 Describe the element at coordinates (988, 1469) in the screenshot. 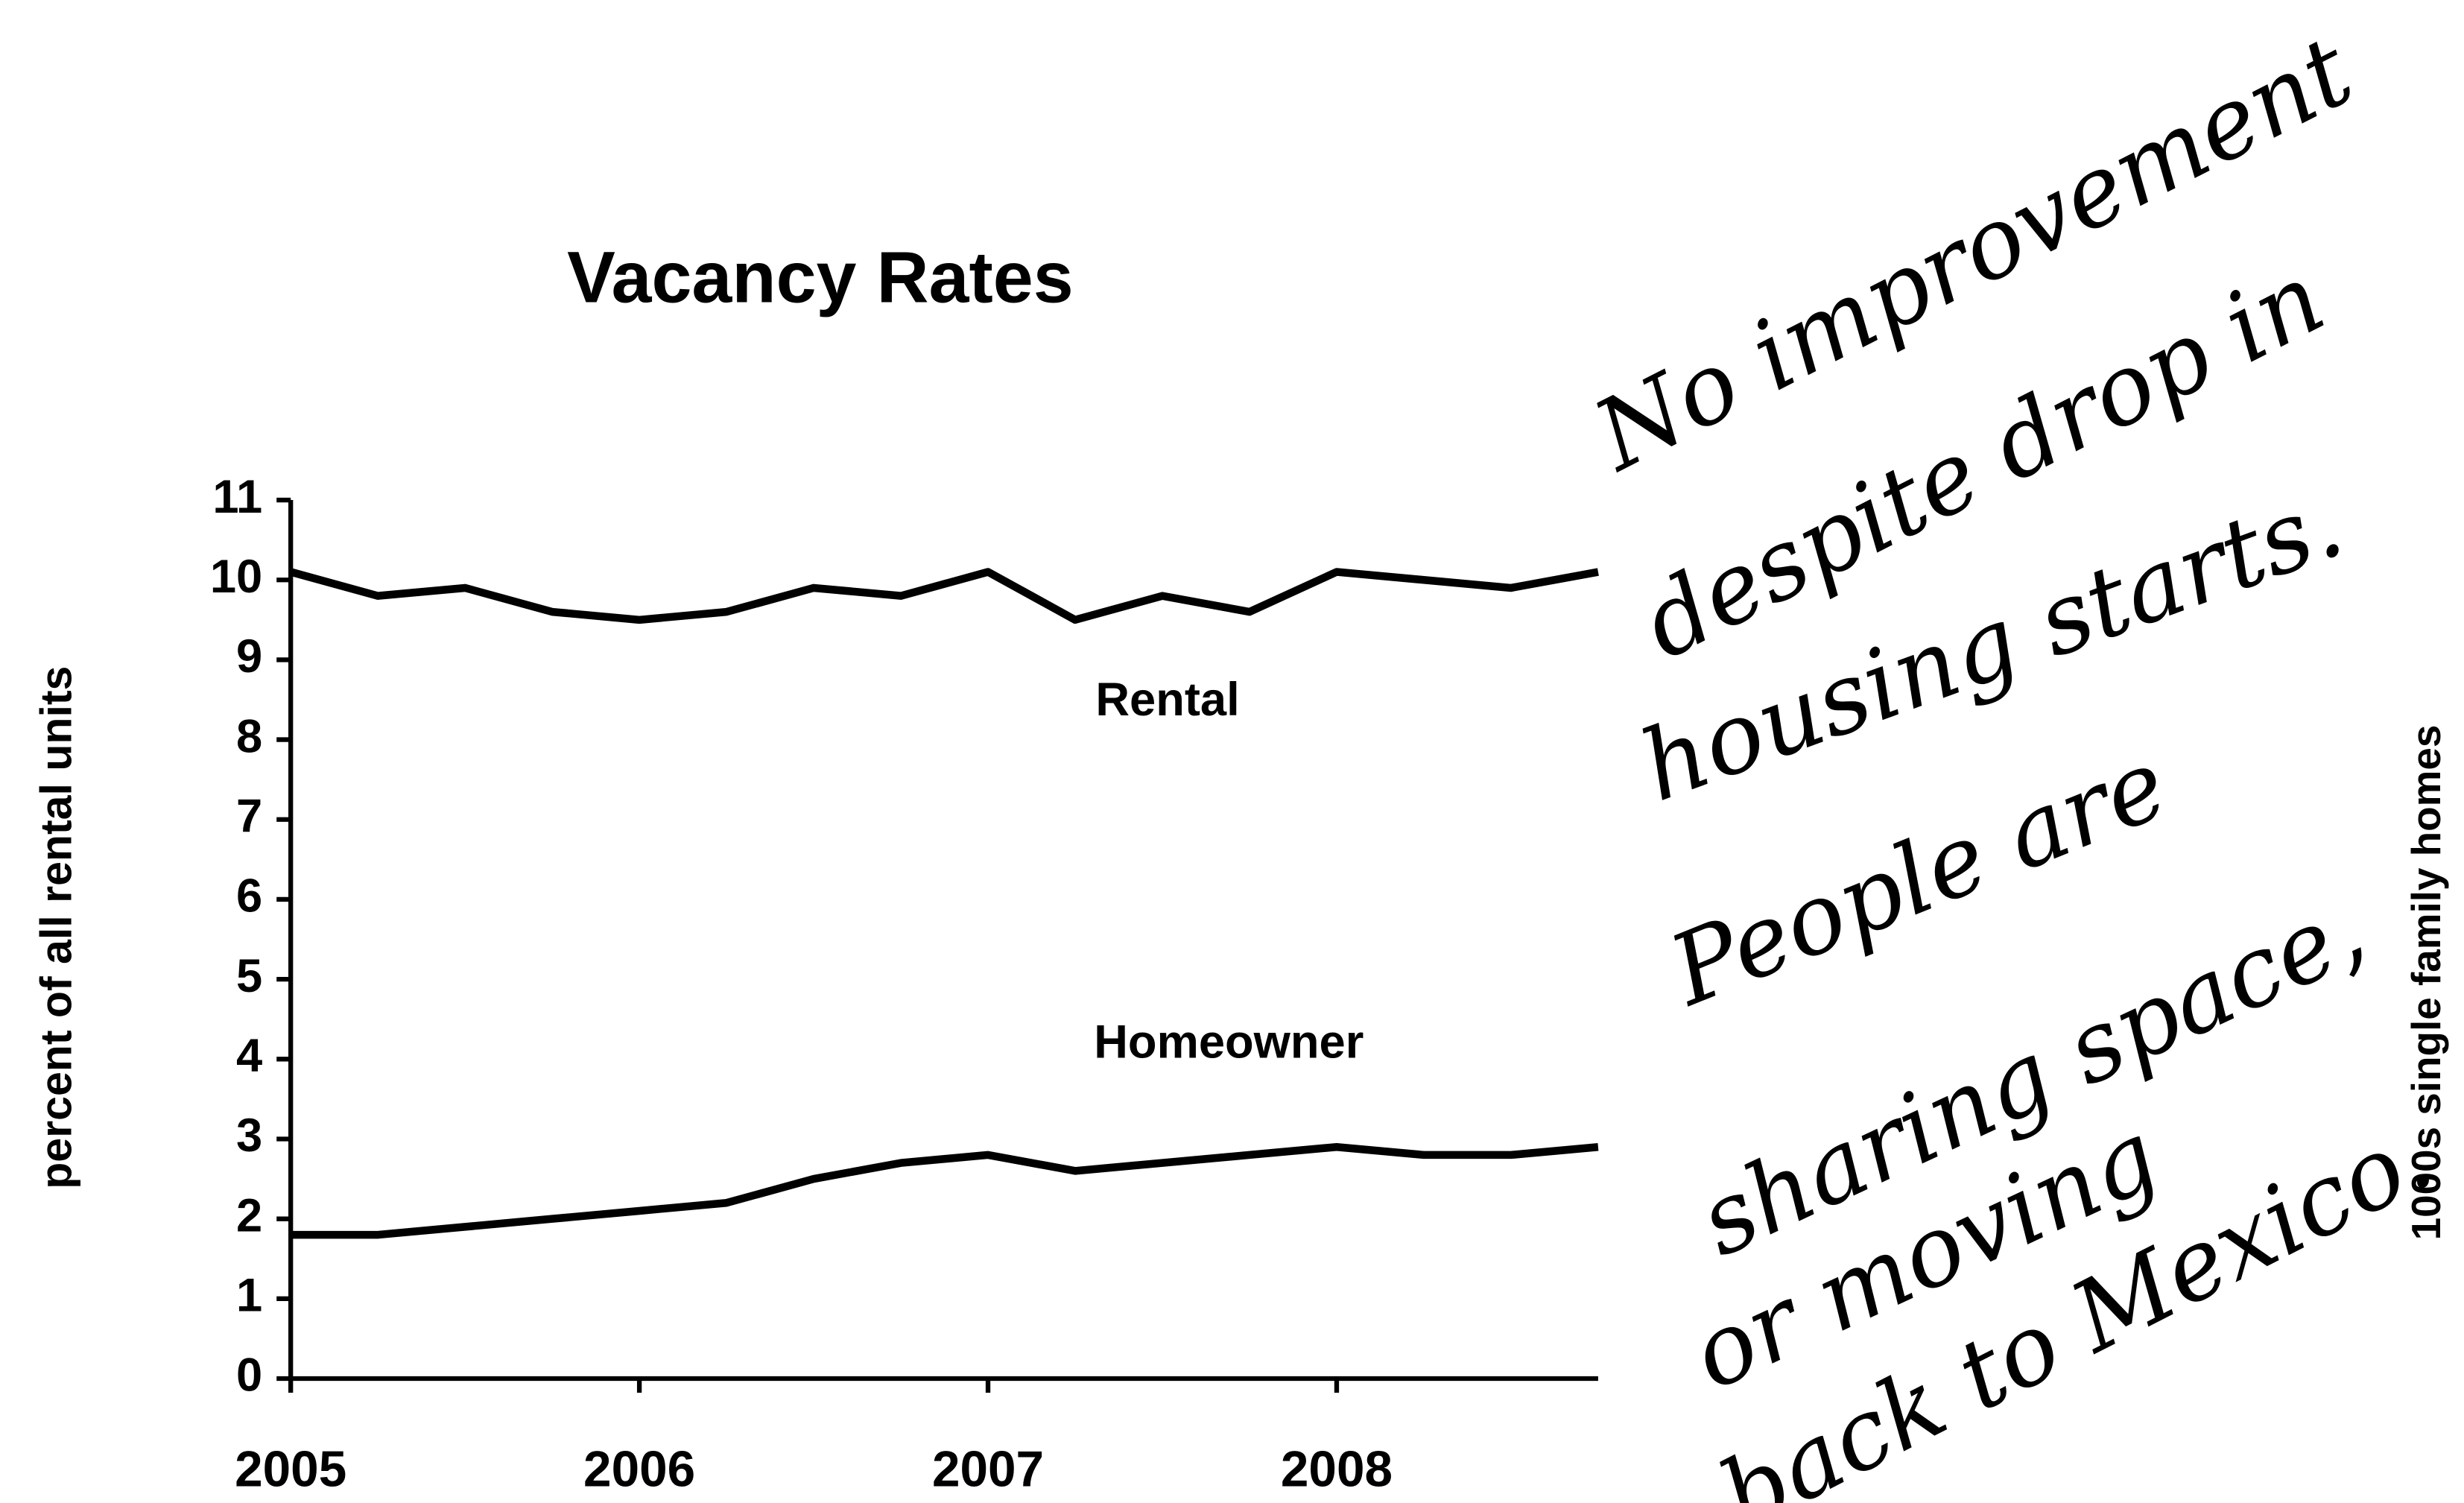

I see `x-tick-label: 2007` at that location.